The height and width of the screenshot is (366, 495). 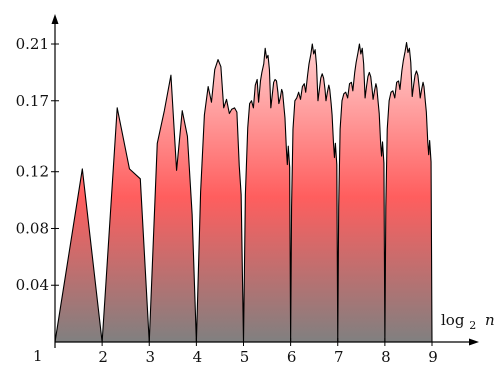 What do you see at coordinates (32, 101) in the screenshot?
I see `y-tick-label: 0.17` at bounding box center [32, 101].